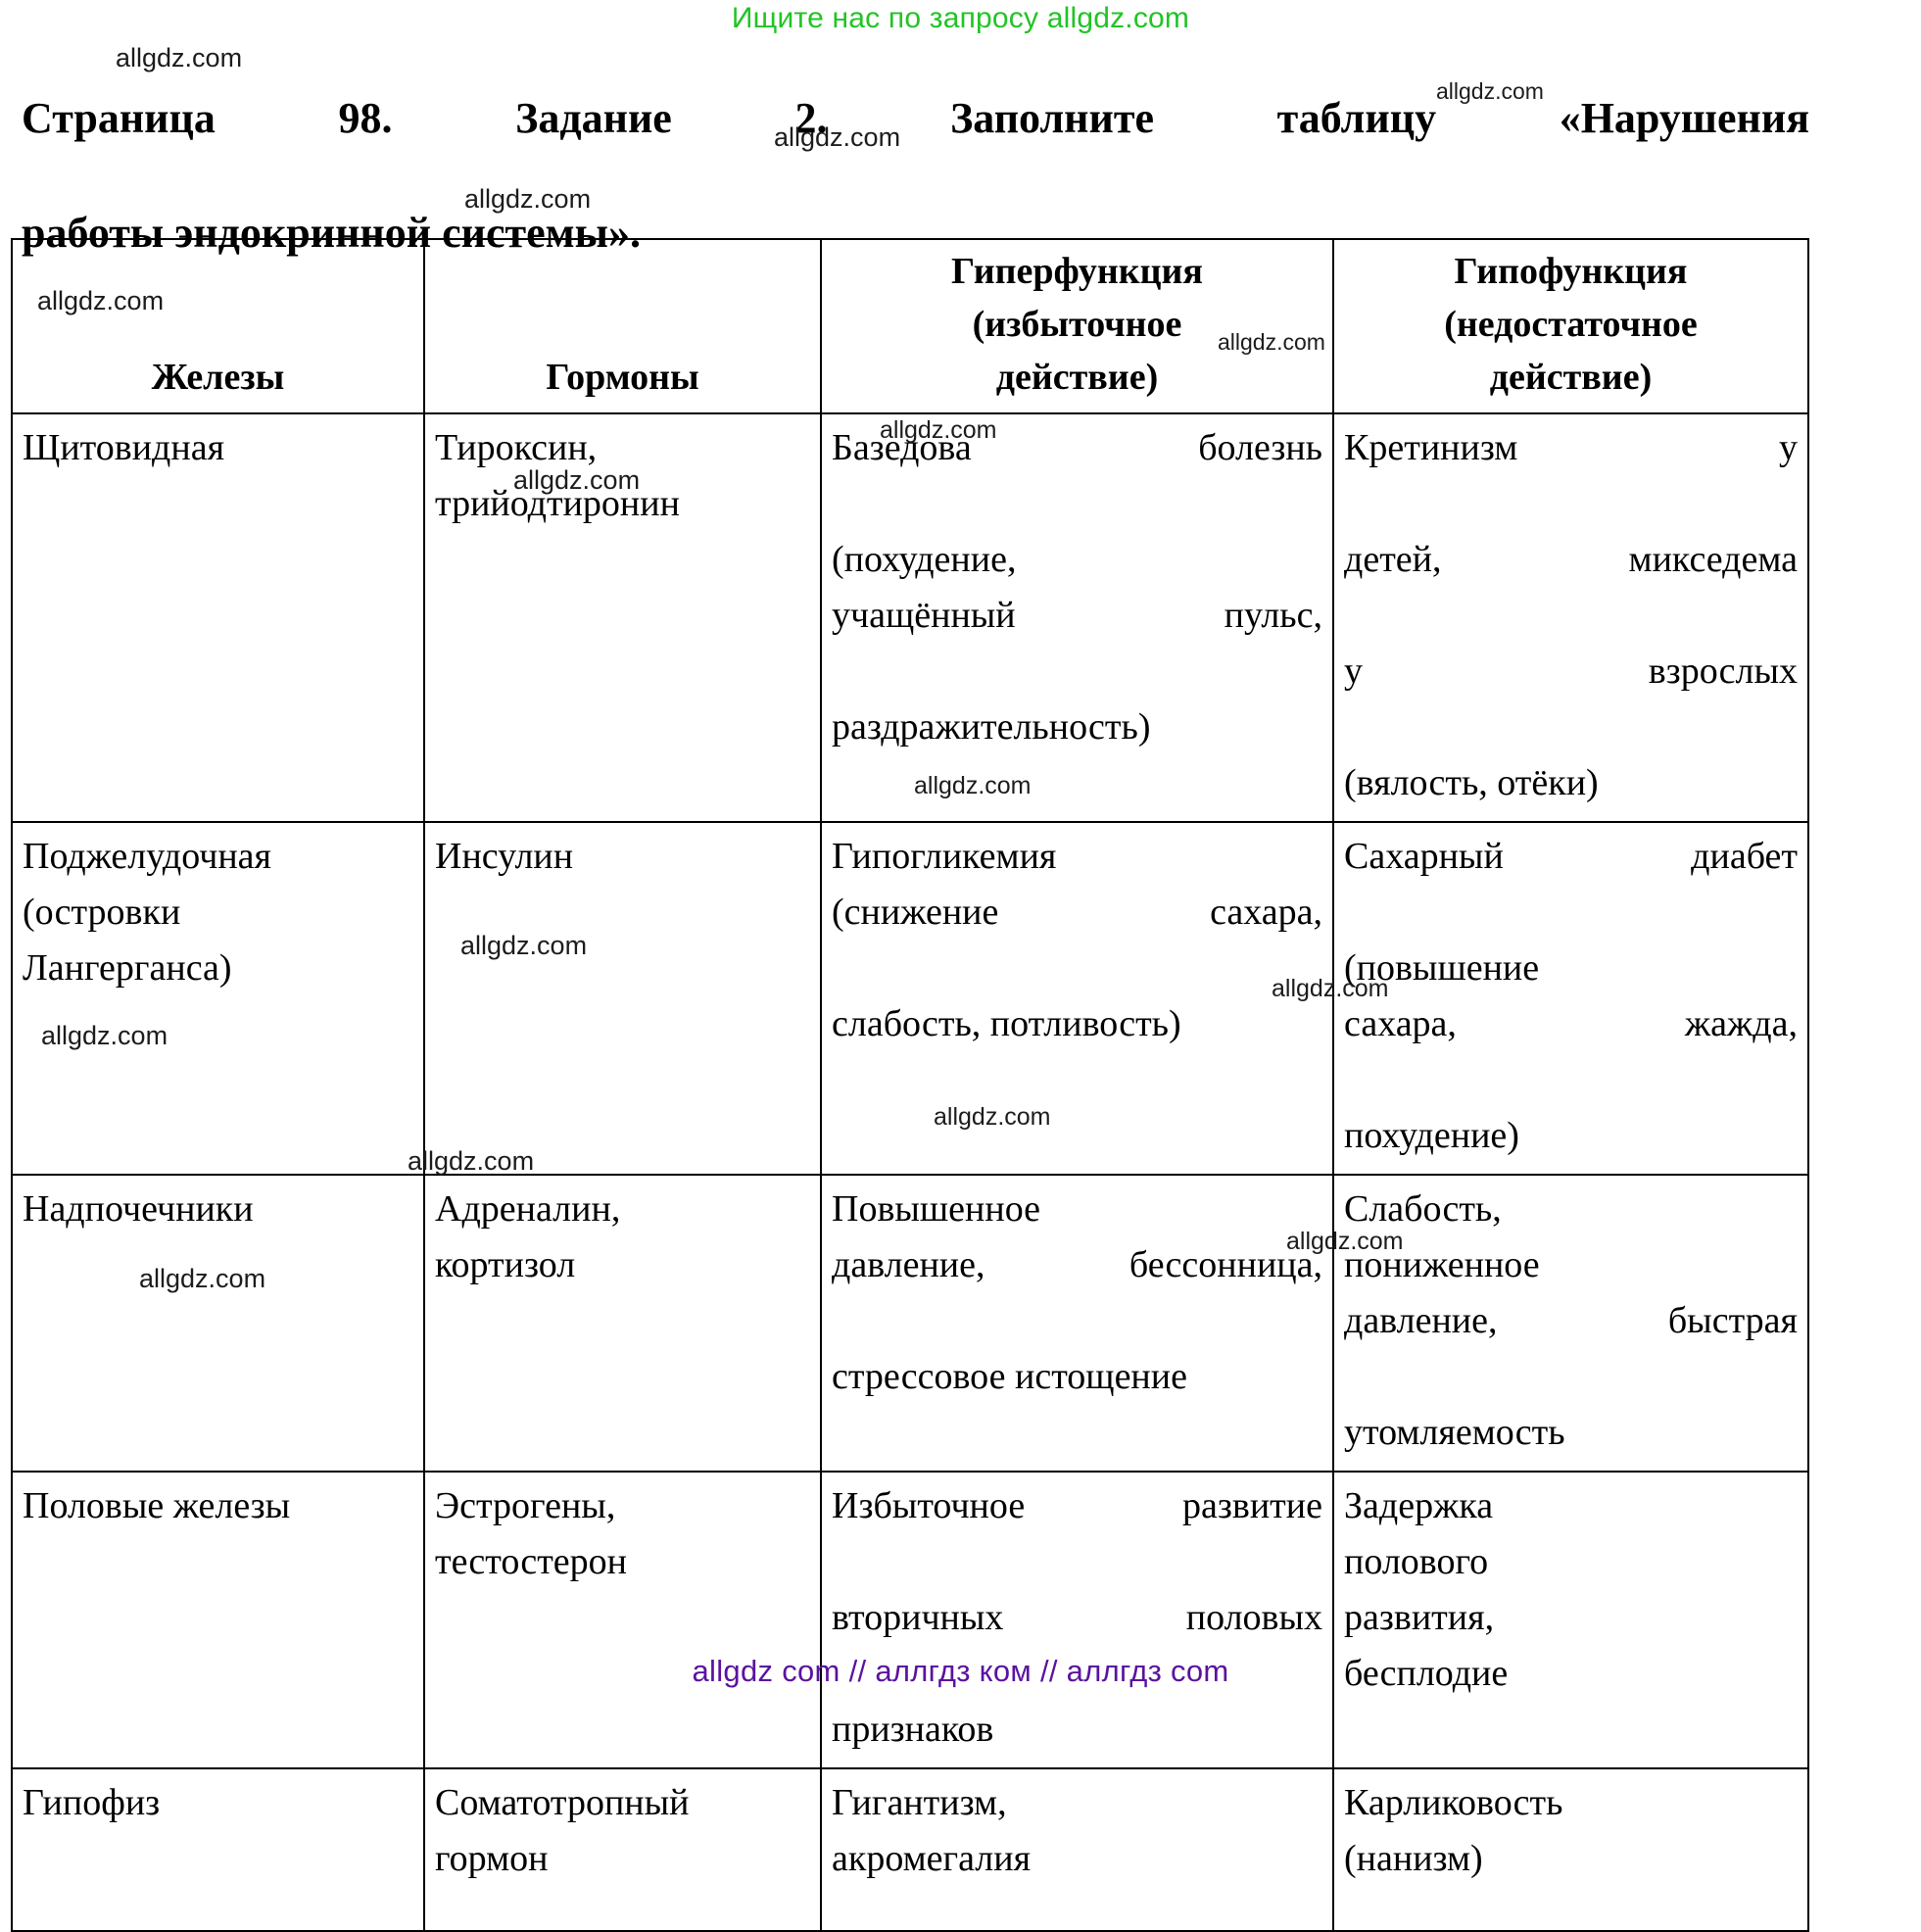 Image resolution: width=1921 pixels, height=1932 pixels. I want to click on hyper-line: слабость, потливость), so click(1007, 1023).